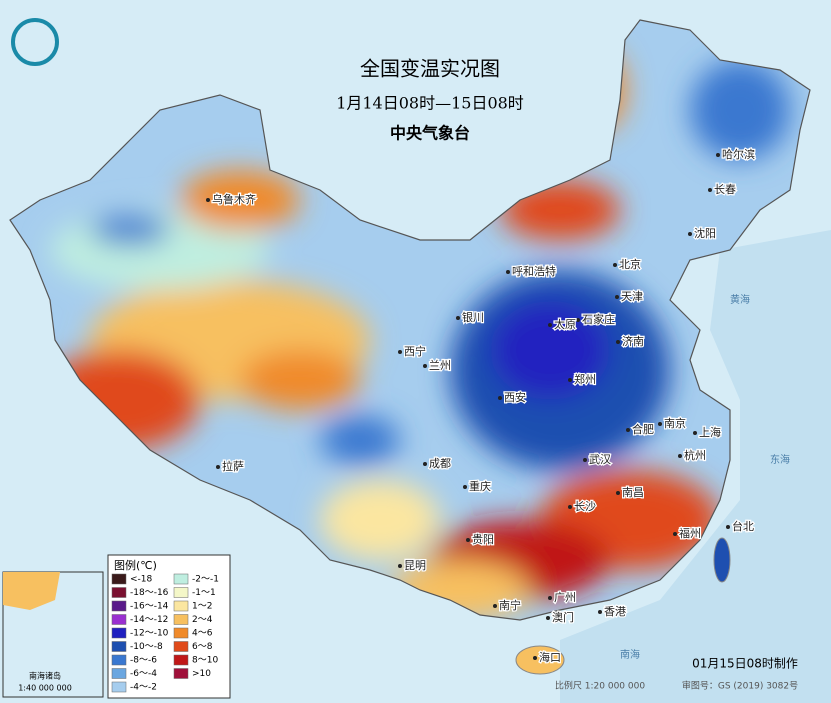  What do you see at coordinates (630, 654) in the screenshot?
I see `sea-label: 南海` at bounding box center [630, 654].